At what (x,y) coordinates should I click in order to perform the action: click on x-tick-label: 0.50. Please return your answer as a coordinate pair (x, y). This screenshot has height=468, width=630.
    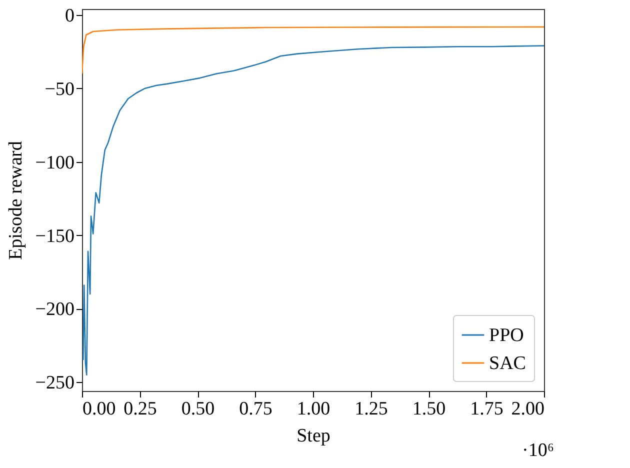
    Looking at the image, I should click on (198, 409).